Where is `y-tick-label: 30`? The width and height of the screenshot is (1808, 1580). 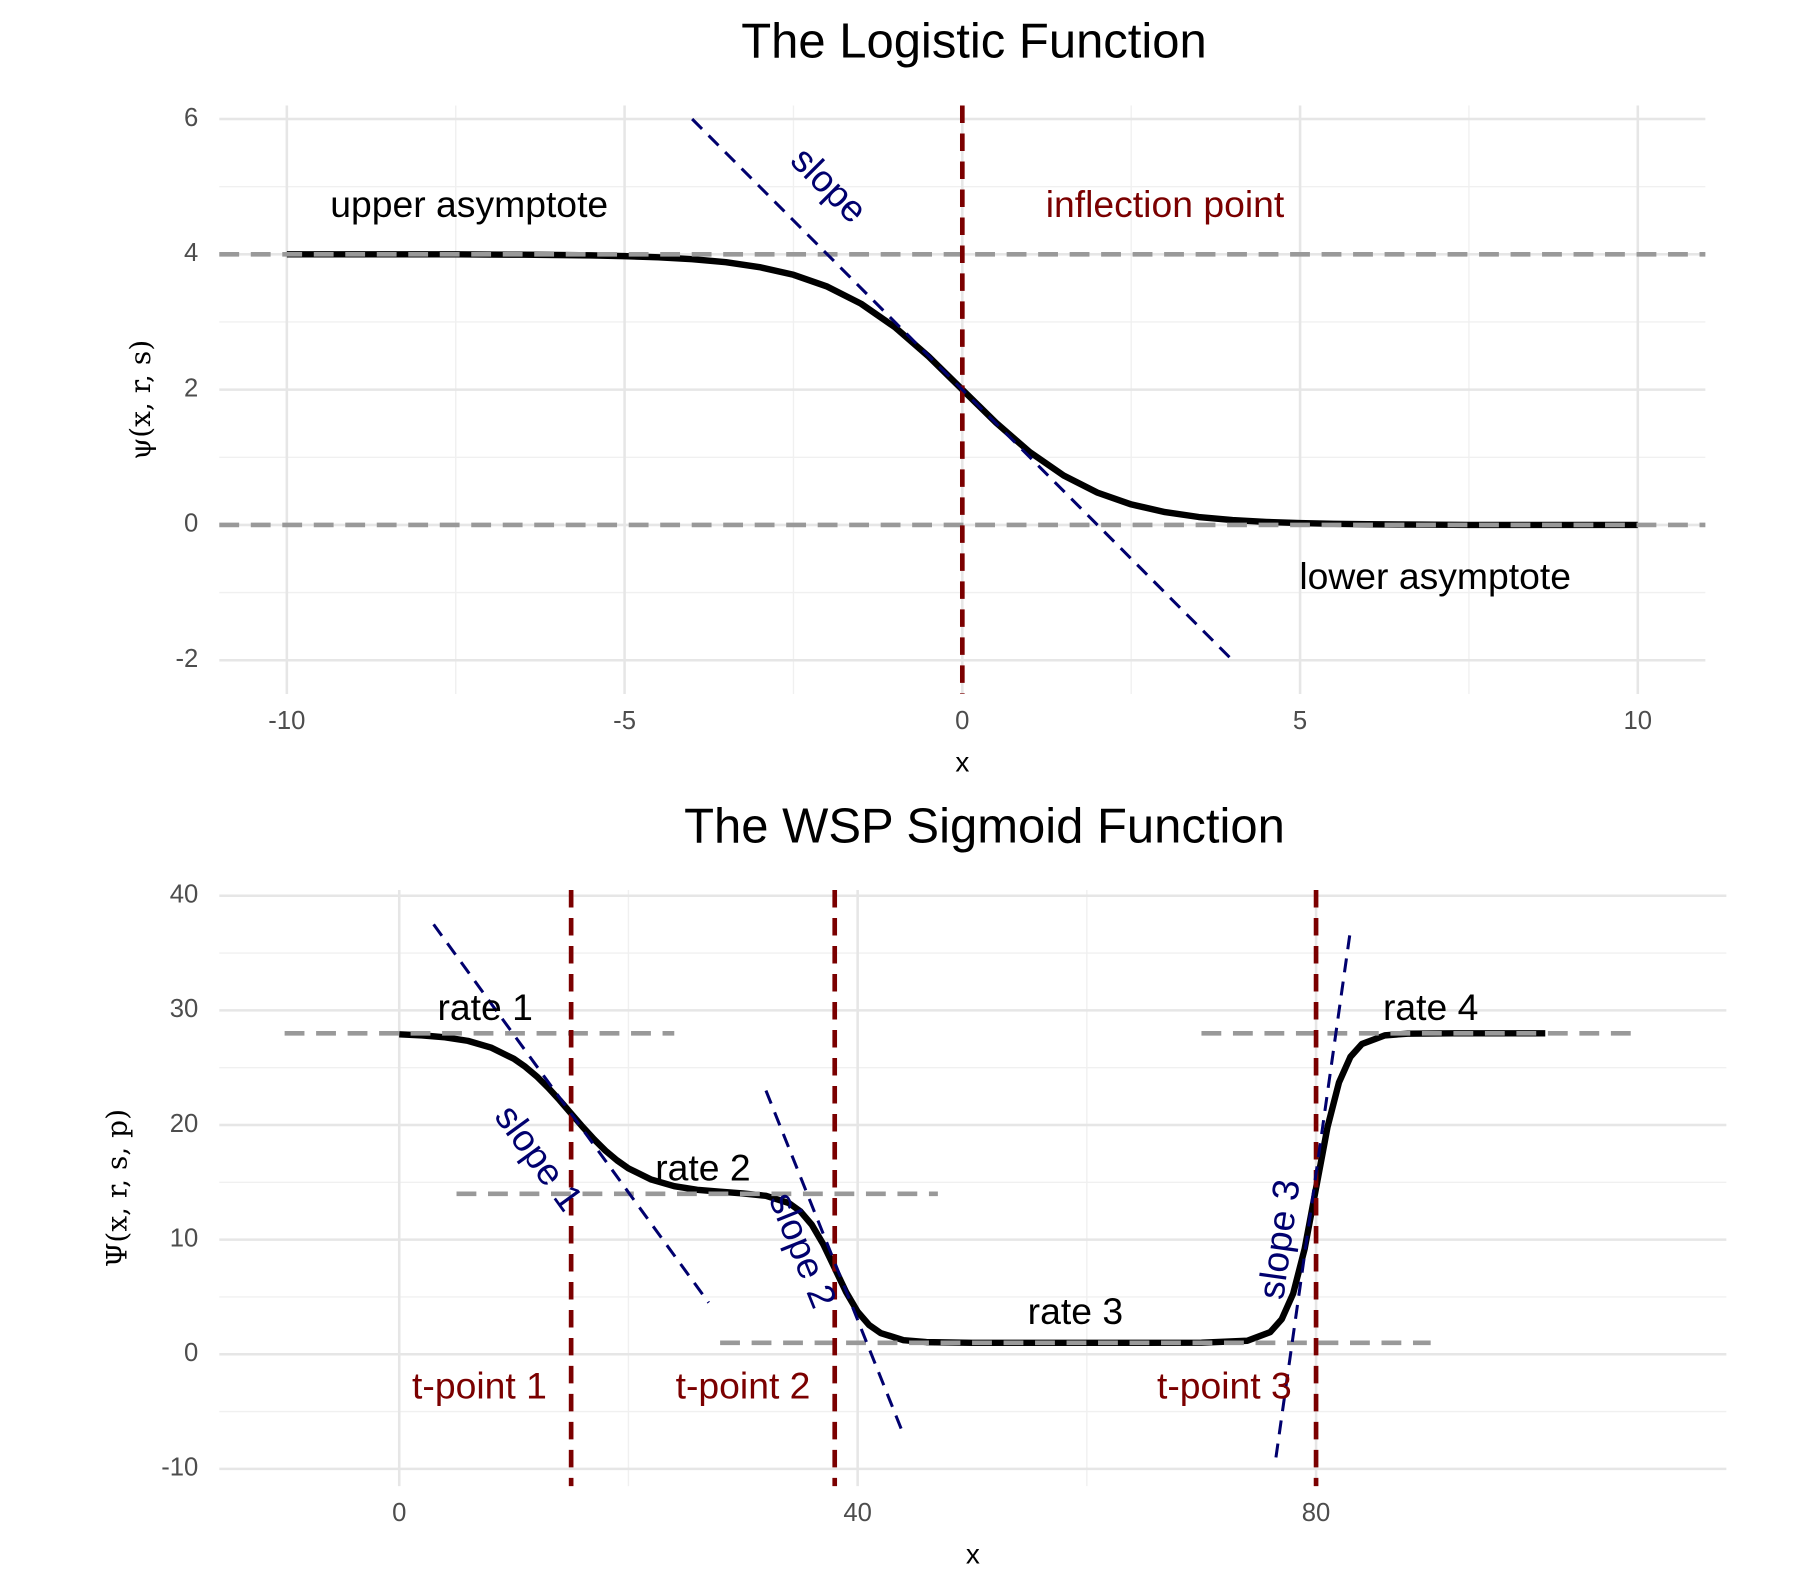 y-tick-label: 30 is located at coordinates (184, 1009).